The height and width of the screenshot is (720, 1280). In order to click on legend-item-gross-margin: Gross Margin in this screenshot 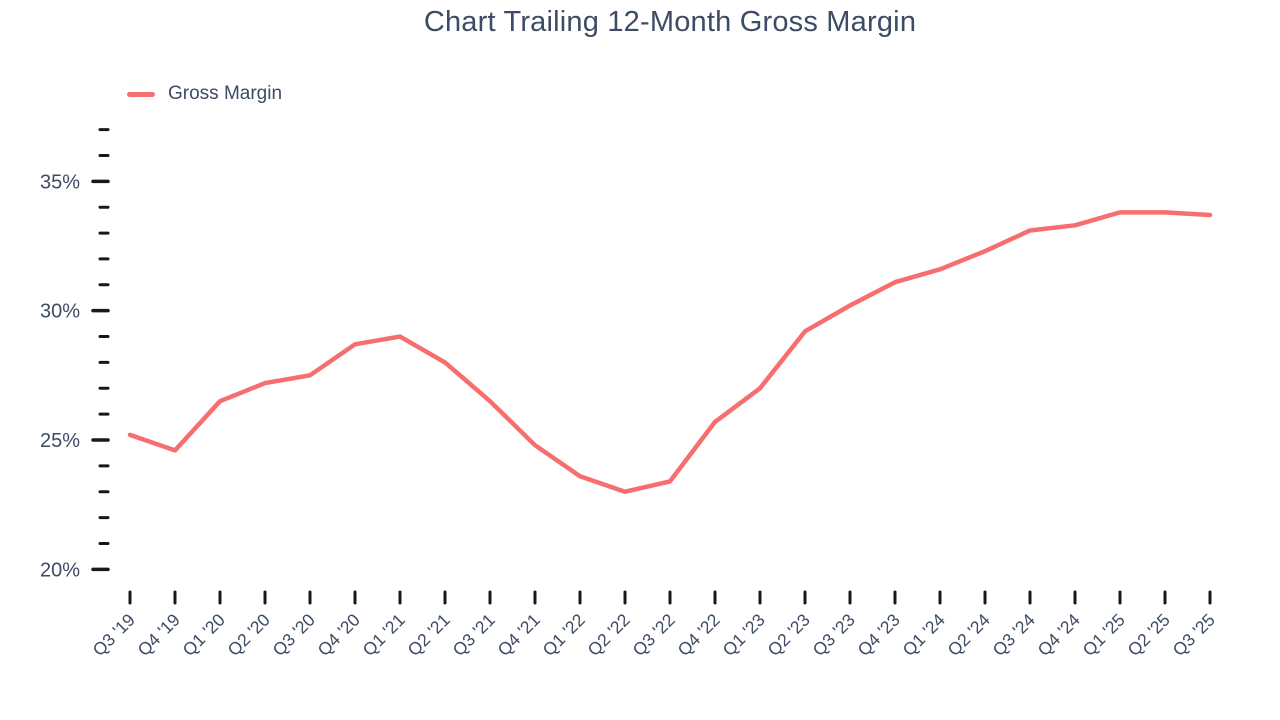, I will do `click(204, 94)`.